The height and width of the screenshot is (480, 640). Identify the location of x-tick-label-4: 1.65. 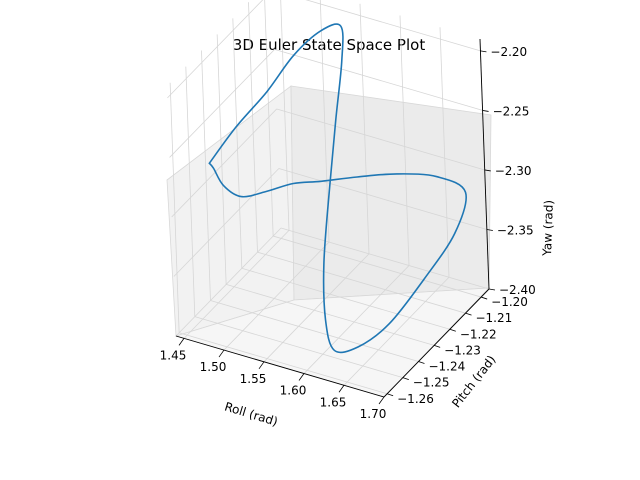
(333, 402).